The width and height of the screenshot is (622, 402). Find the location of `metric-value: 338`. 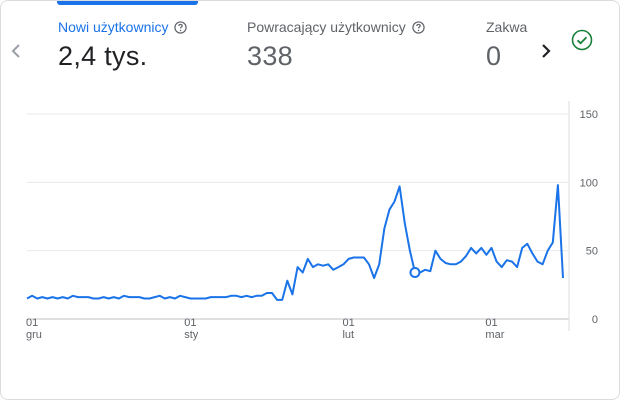

metric-value: 338 is located at coordinates (270, 56).